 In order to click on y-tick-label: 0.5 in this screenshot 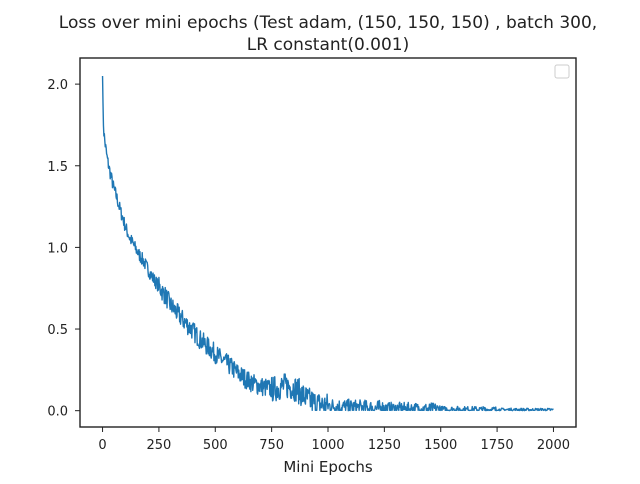, I will do `click(57, 330)`.